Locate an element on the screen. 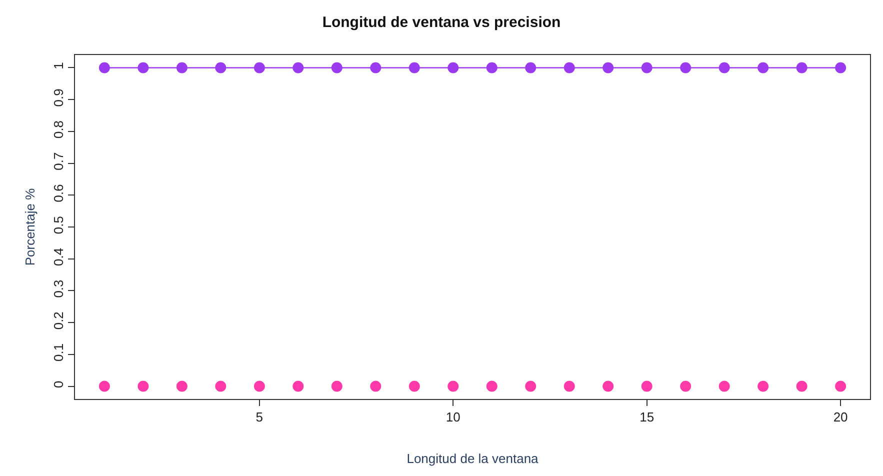  y-tick-label: 0 is located at coordinates (58, 384).